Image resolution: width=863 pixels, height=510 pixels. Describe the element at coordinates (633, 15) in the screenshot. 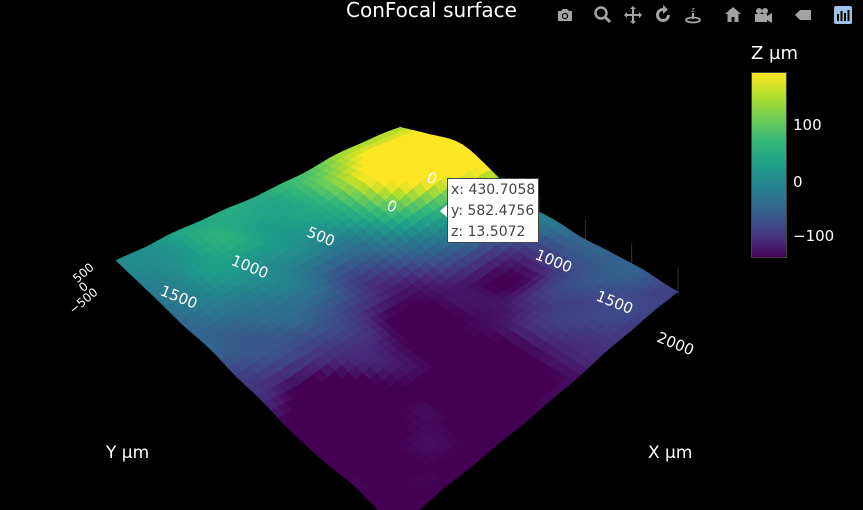

I see `pan-icon` at that location.